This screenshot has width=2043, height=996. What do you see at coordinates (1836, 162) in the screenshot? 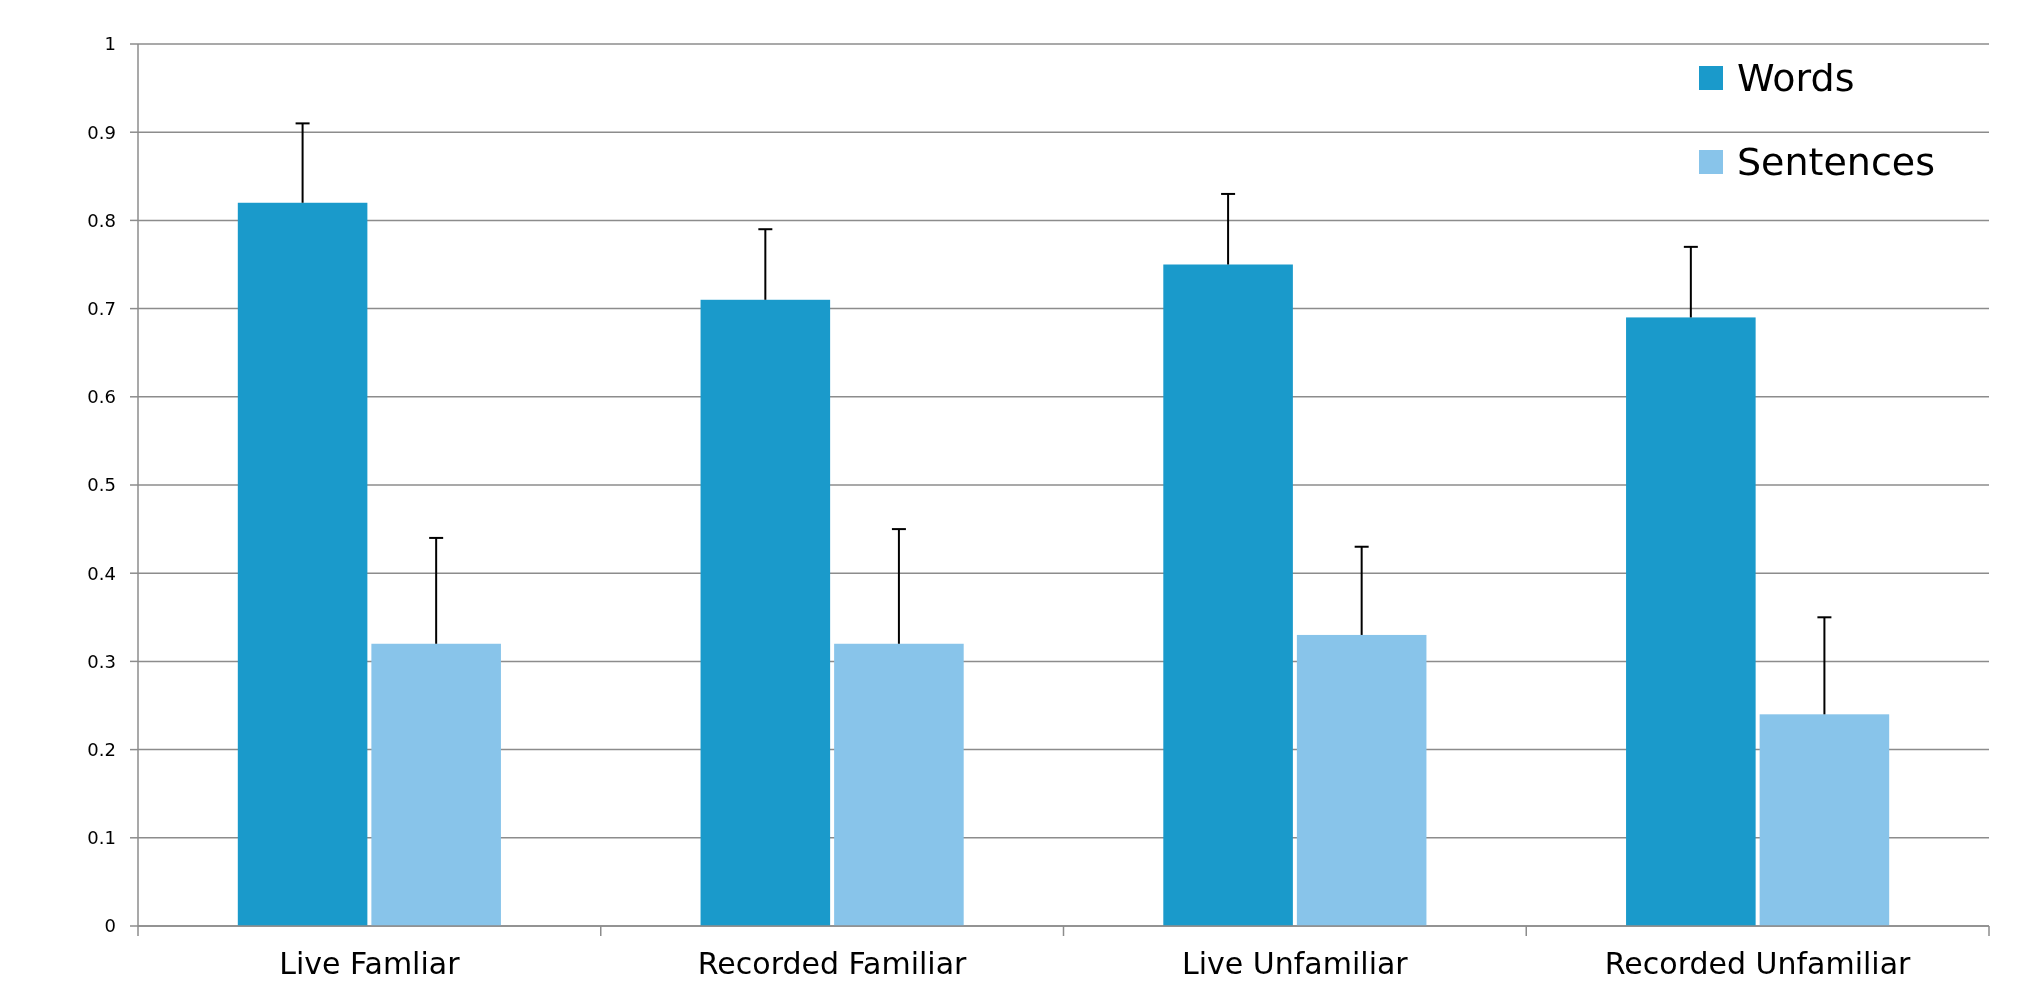
I see `legend-label: Sentences` at bounding box center [1836, 162].